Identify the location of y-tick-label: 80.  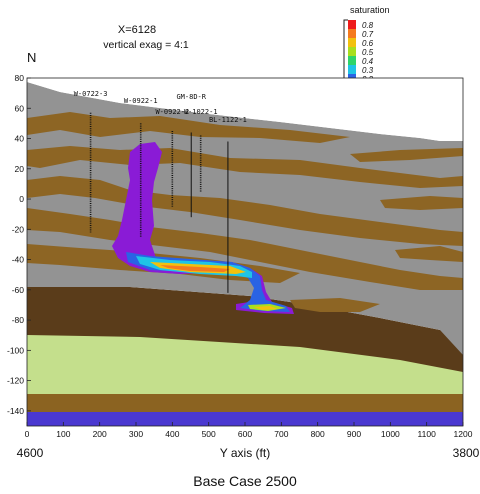
(20, 78).